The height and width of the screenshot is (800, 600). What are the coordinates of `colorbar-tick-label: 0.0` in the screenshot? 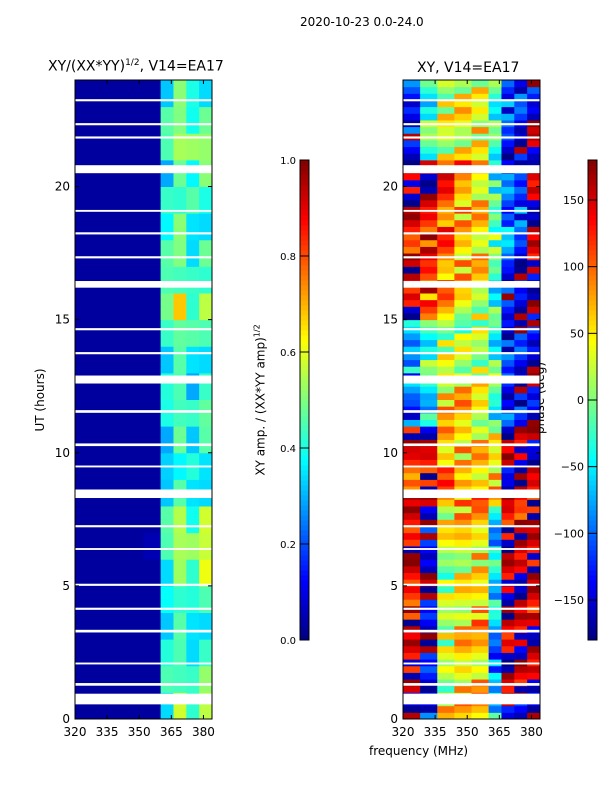 It's located at (288, 641).